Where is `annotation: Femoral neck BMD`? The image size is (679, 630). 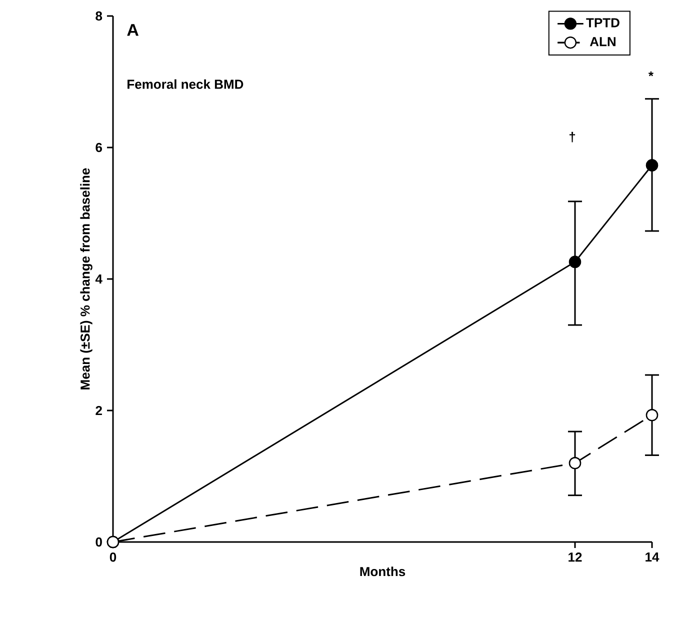
annotation: Femoral neck BMD is located at coordinates (186, 84).